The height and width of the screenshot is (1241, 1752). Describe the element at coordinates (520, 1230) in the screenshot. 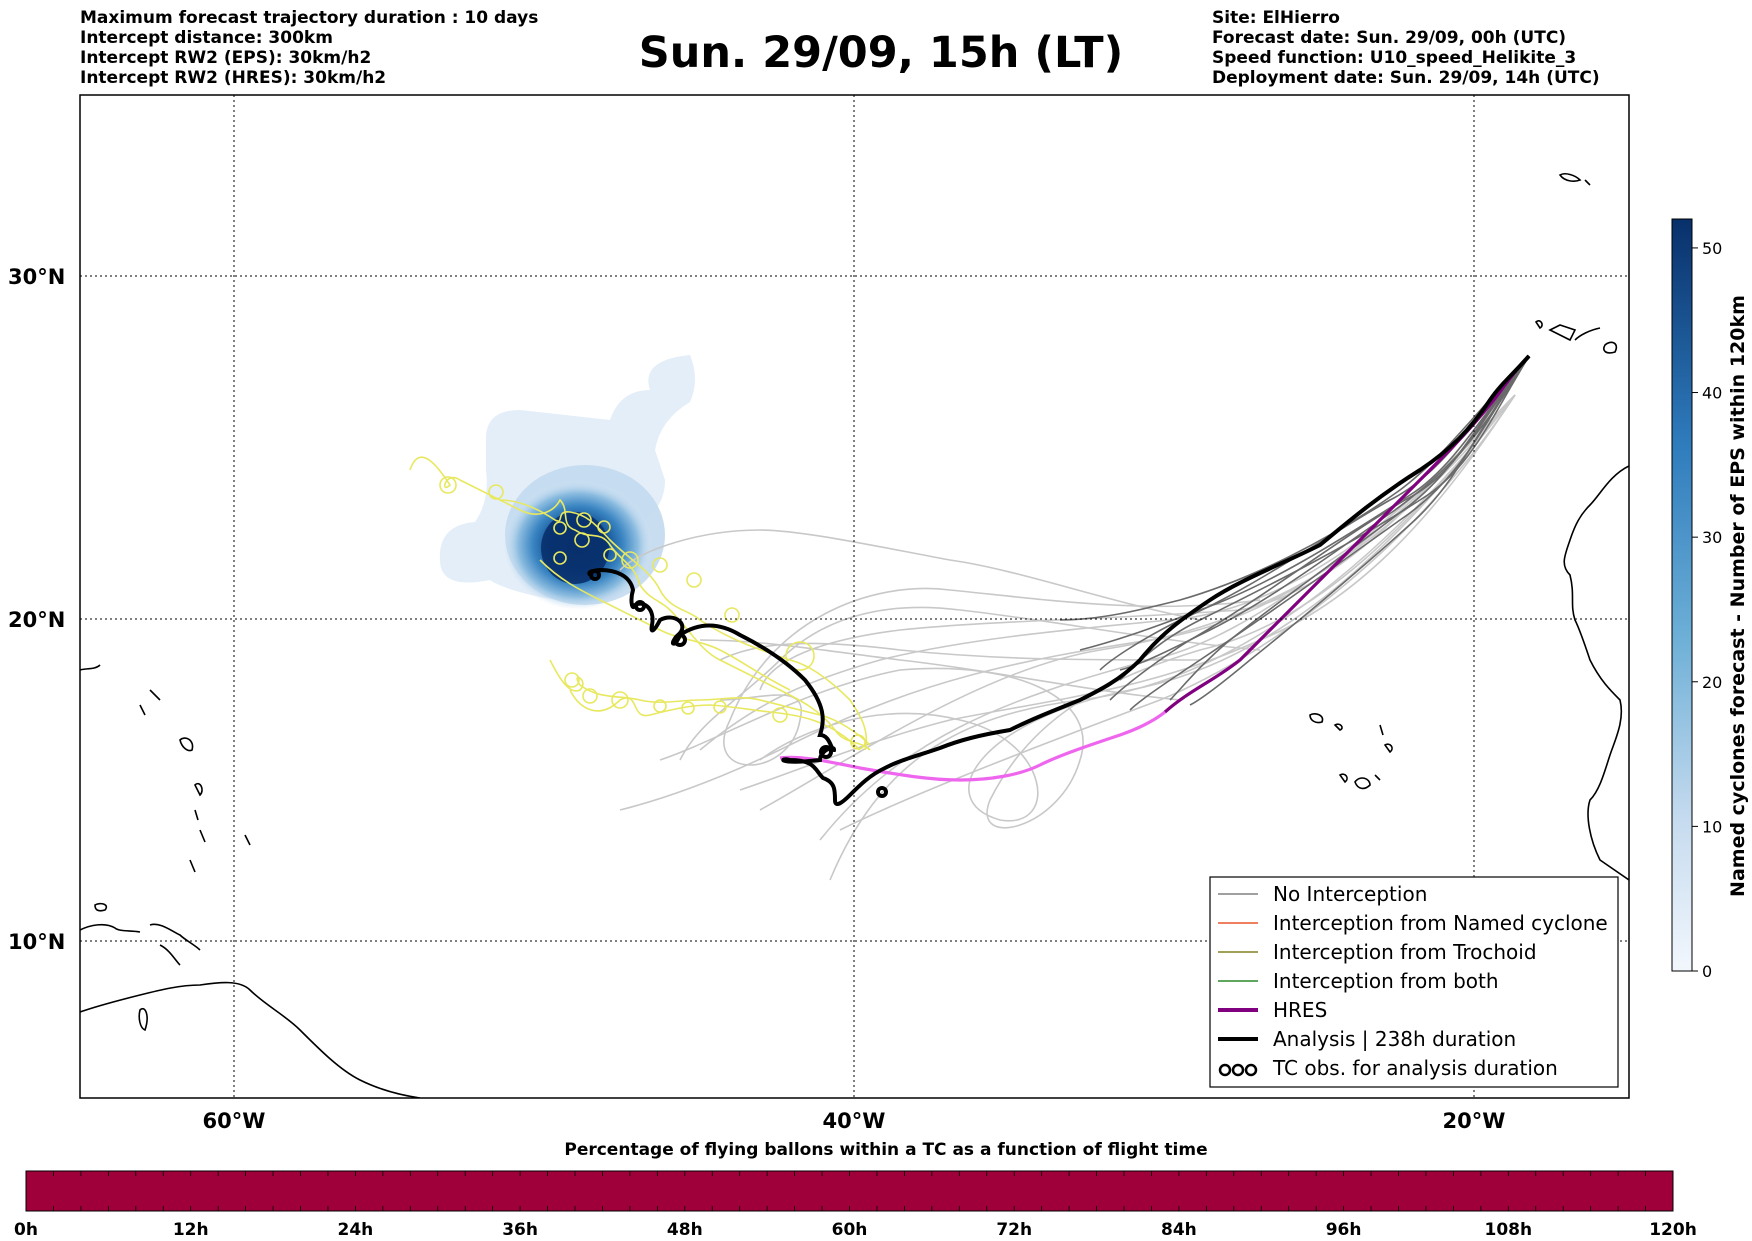

I see `time-bar-label: 36h` at that location.